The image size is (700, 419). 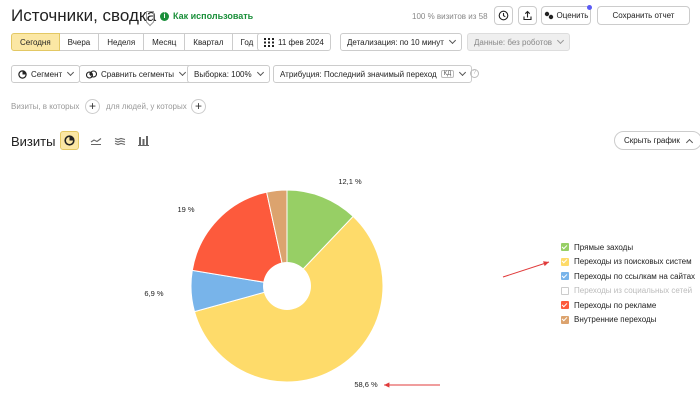 What do you see at coordinates (198, 106) in the screenshot?
I see `add-people-filter-button: +` at bounding box center [198, 106].